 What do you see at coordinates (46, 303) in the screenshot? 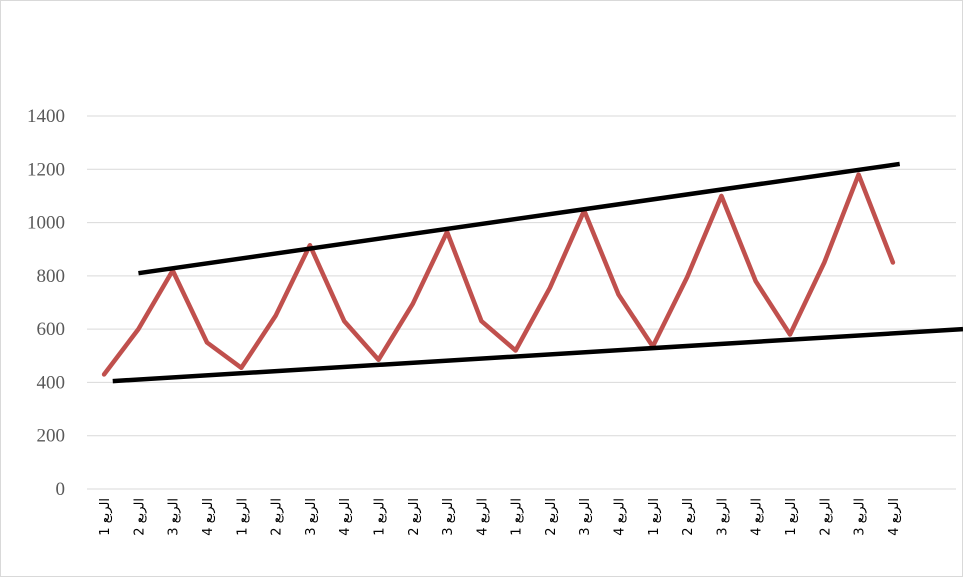
I see `y-axis-ticks: 0 200 400 600 800 1000 1200 1400` at bounding box center [46, 303].